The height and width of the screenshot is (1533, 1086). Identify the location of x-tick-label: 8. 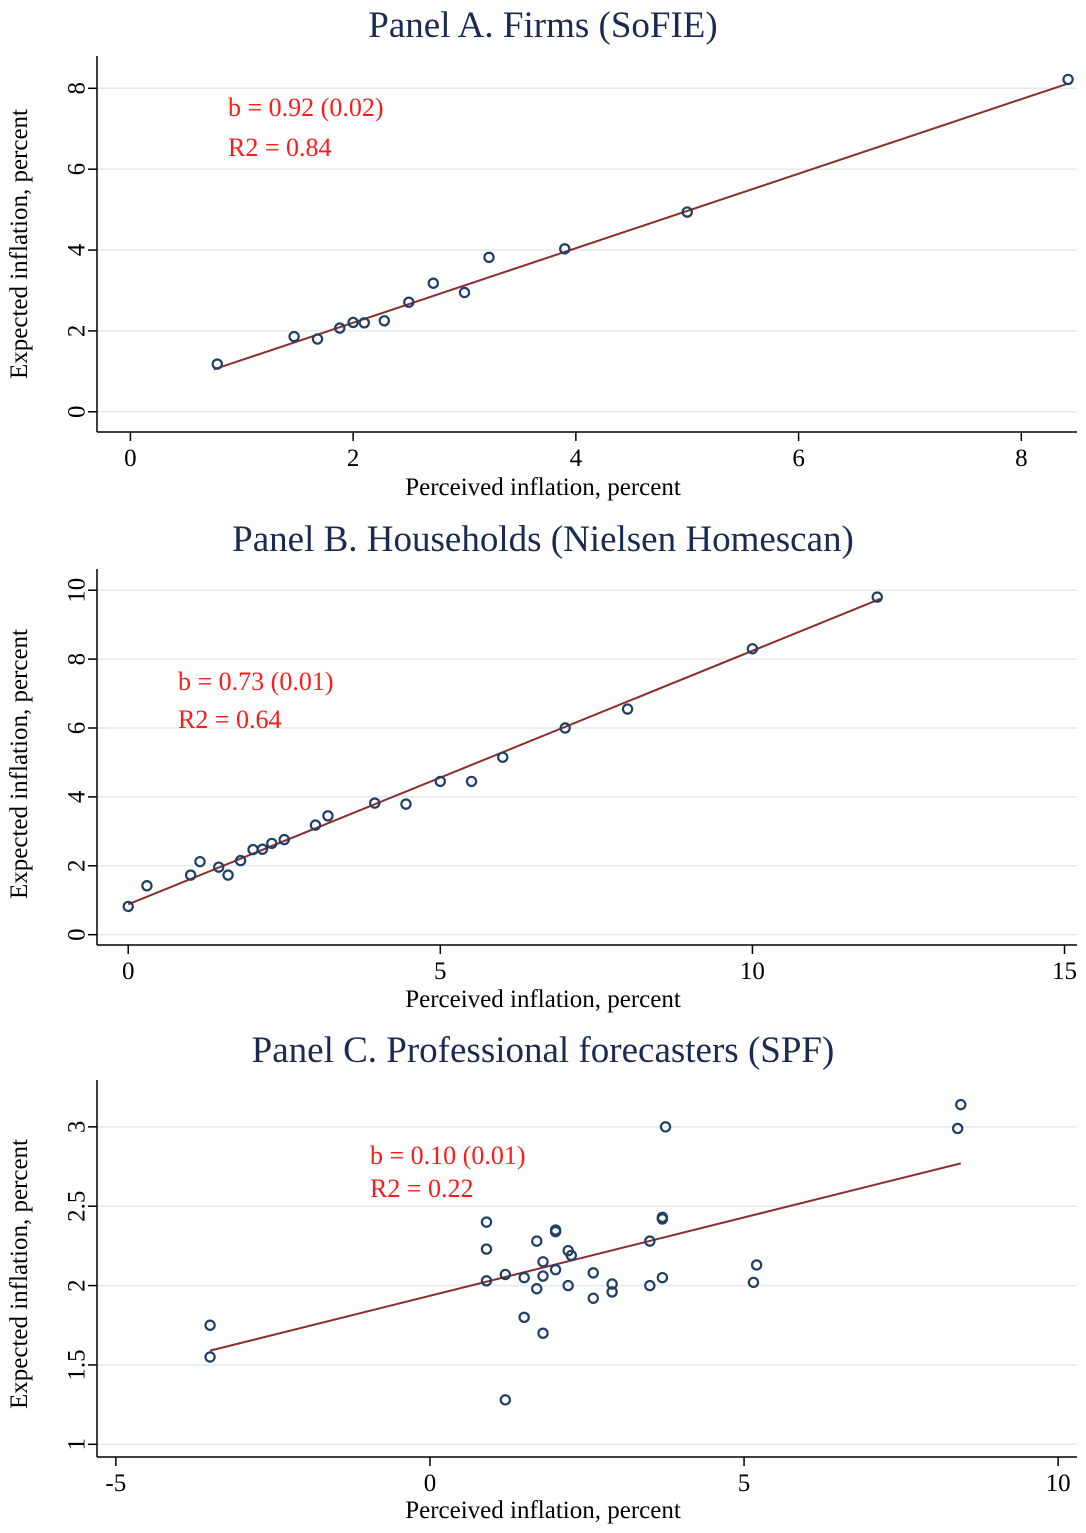
(1021, 458).